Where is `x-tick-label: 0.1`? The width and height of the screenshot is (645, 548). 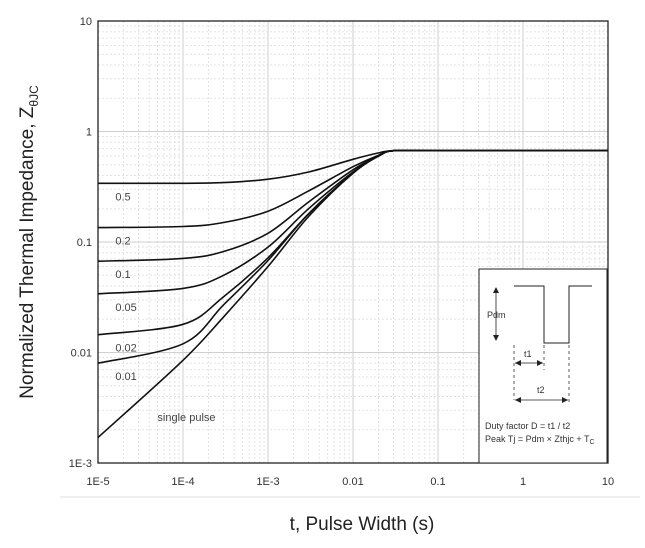 x-tick-label: 0.1 is located at coordinates (437, 482).